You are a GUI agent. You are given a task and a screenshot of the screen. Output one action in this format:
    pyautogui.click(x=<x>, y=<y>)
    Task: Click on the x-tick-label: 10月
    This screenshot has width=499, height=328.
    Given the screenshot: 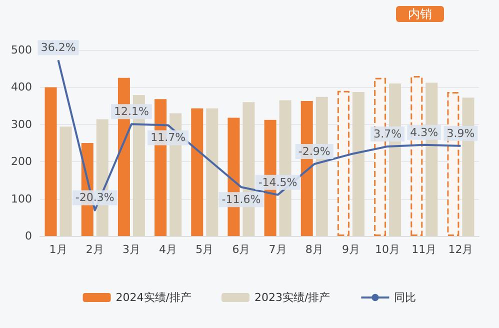 What is the action you would take?
    pyautogui.click(x=387, y=249)
    